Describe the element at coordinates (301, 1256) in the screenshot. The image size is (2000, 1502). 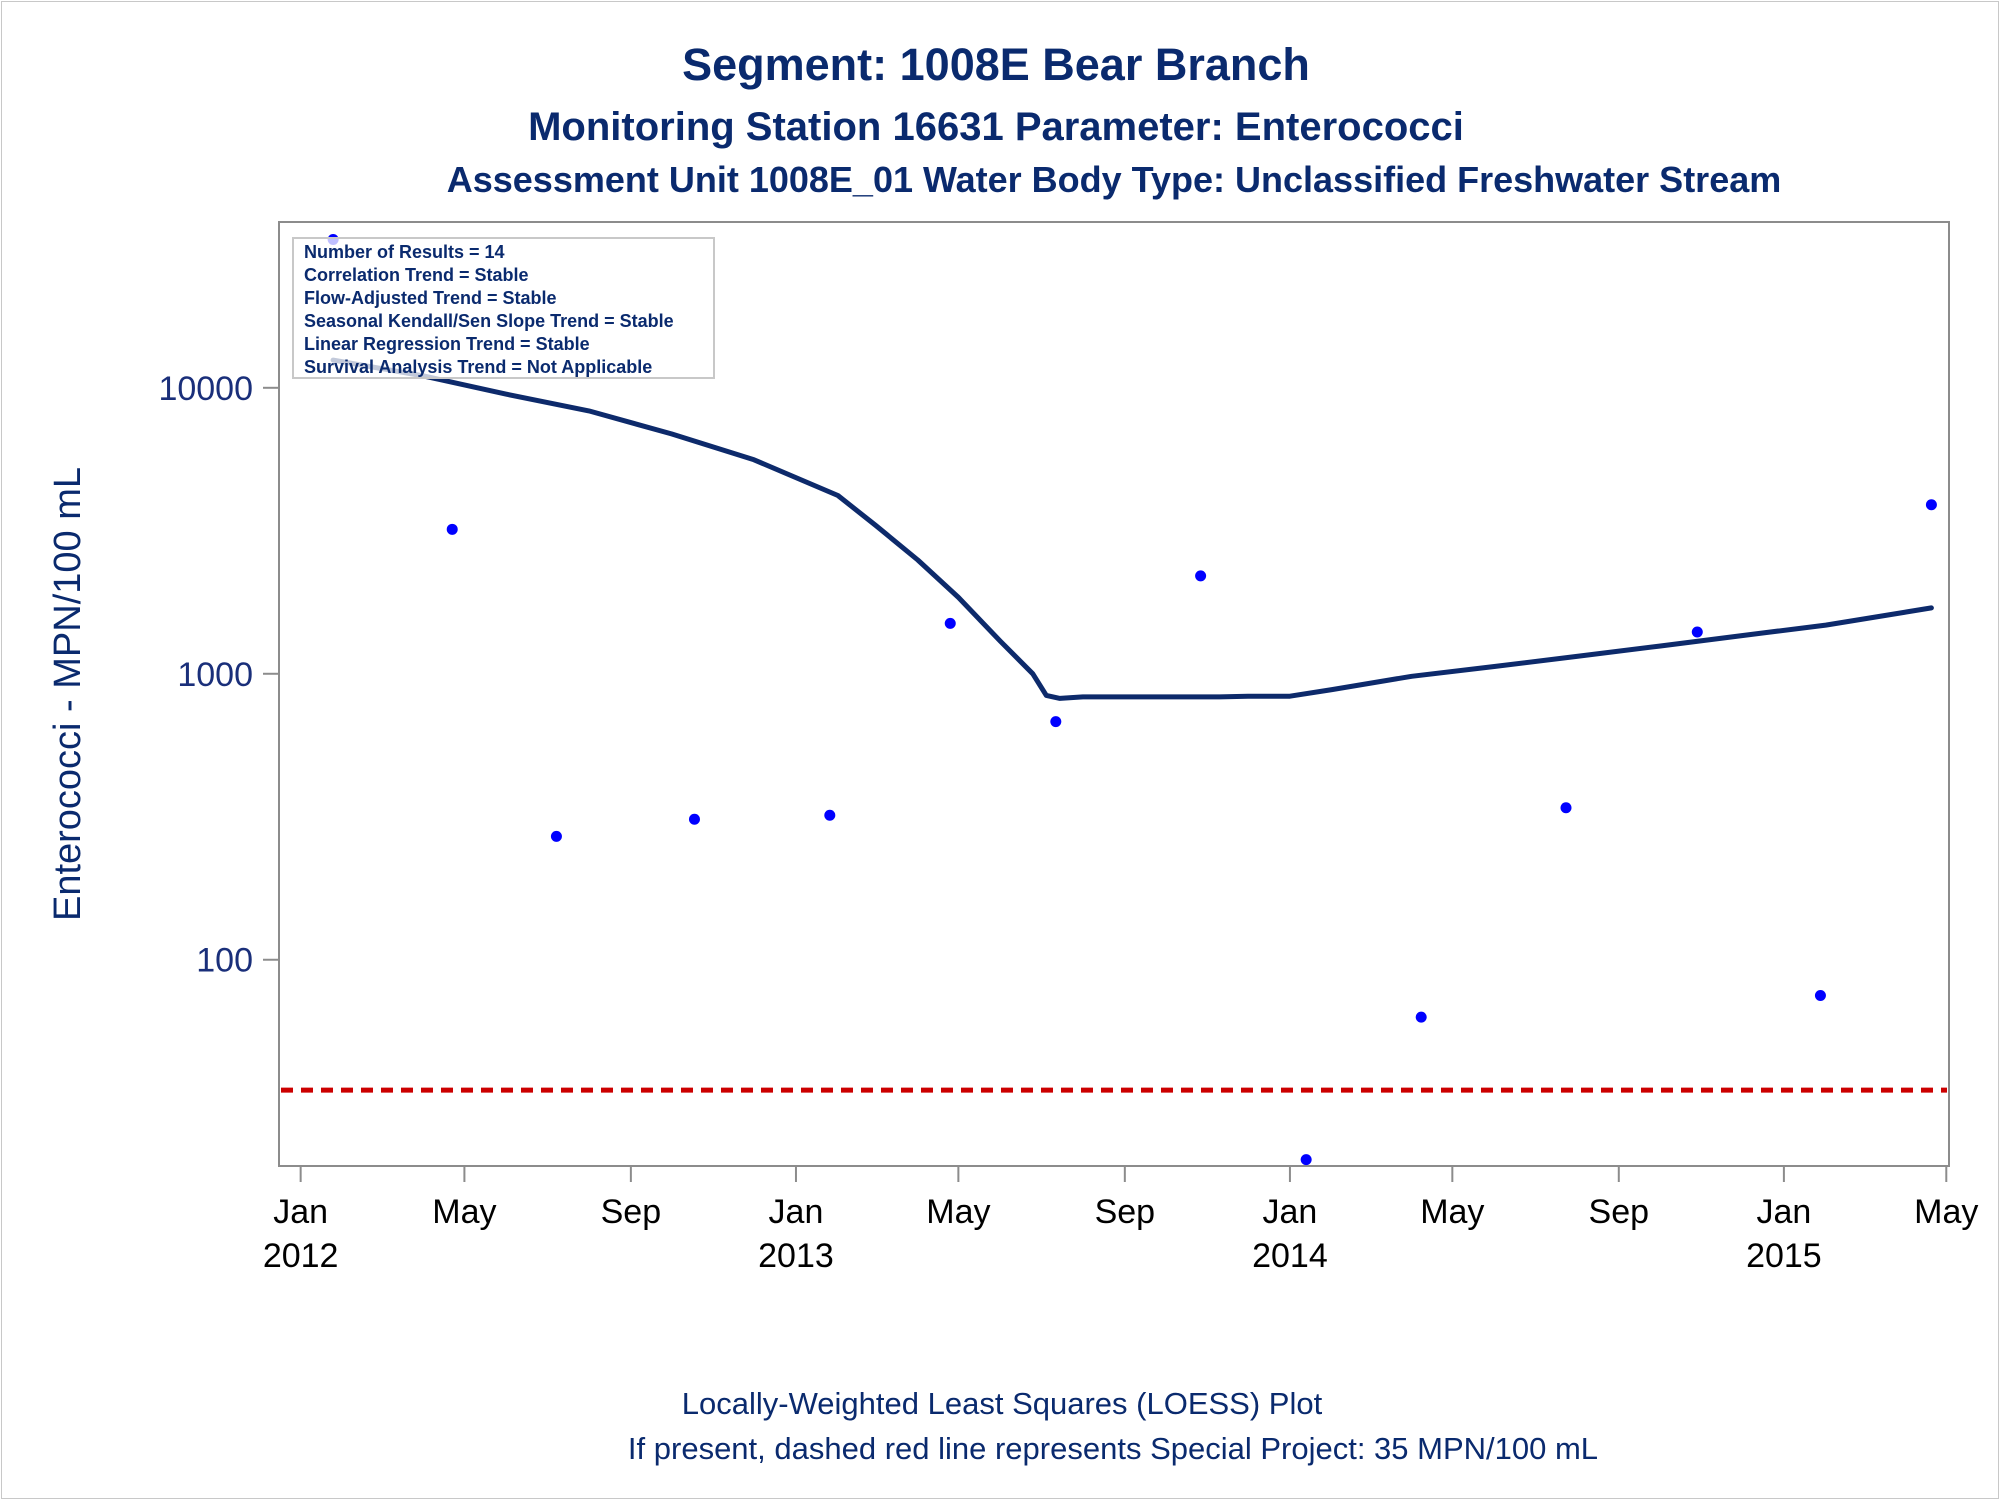
I see `x-tick-year-label: 2012` at that location.